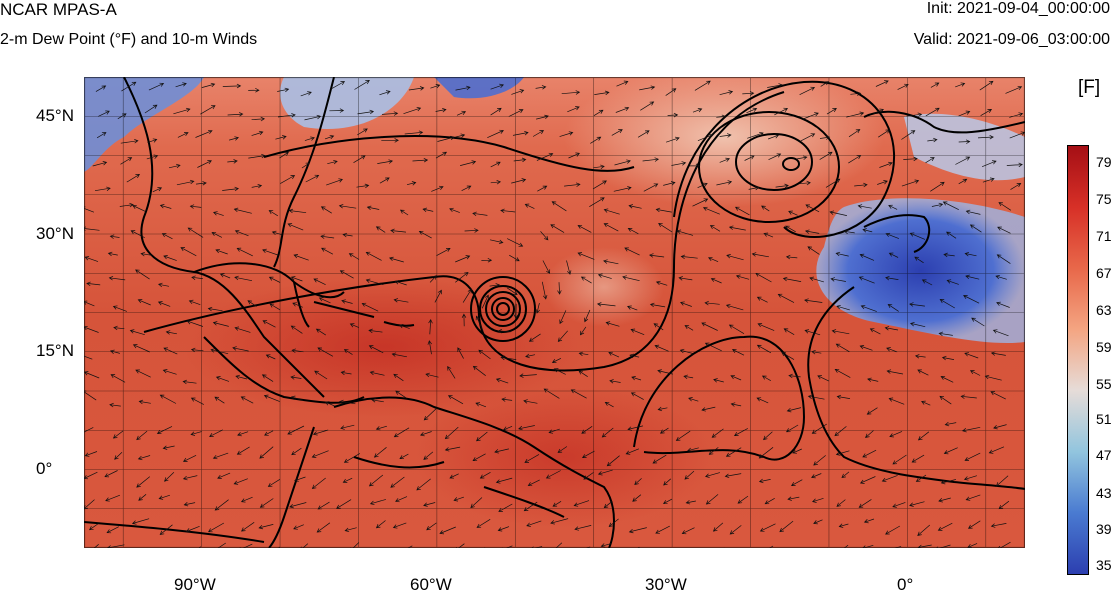 The height and width of the screenshot is (596, 1115). What do you see at coordinates (449, 153) in the screenshot?
I see `isobar` at bounding box center [449, 153].